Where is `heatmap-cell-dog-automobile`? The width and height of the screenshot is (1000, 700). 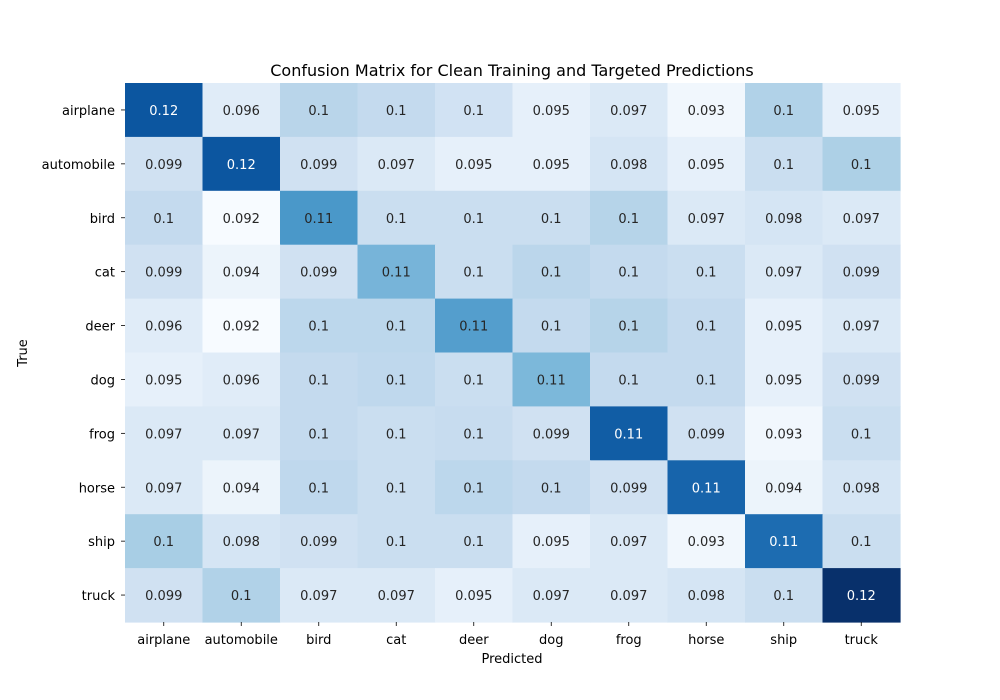
heatmap-cell-dog-automobile is located at coordinates (241, 379).